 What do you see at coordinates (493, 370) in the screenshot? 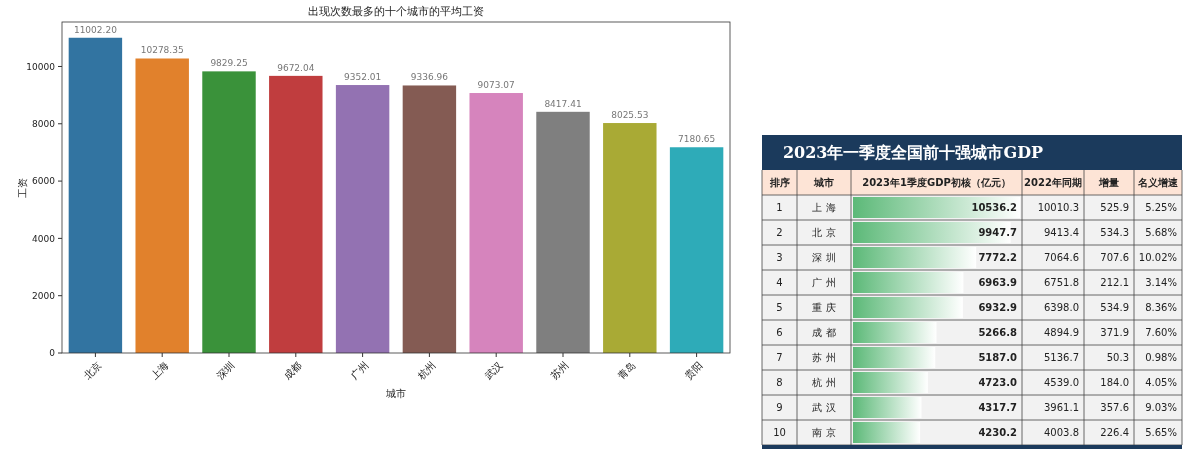
I see `x-tick-label: 武汉` at bounding box center [493, 370].